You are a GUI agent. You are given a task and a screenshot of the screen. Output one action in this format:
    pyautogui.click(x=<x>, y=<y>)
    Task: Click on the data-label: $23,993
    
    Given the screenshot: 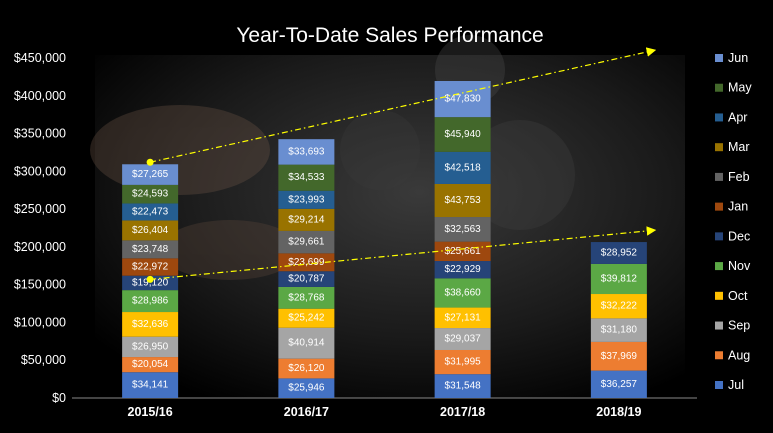 What is the action you would take?
    pyautogui.click(x=306, y=199)
    